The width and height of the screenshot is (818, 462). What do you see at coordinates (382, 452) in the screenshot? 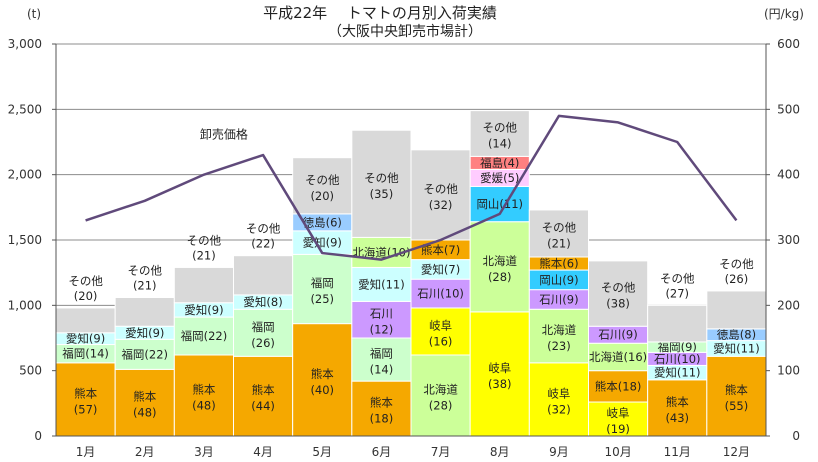
I see `x-tick-label: 6月` at bounding box center [382, 452].